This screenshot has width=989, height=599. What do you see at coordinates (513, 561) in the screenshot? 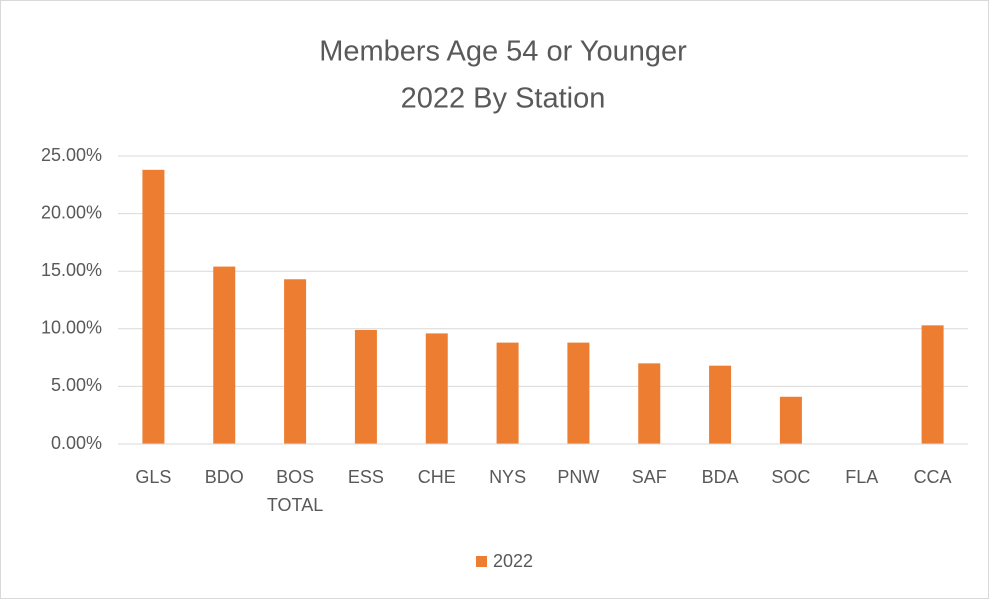
I see `legend-label: 2022` at bounding box center [513, 561].